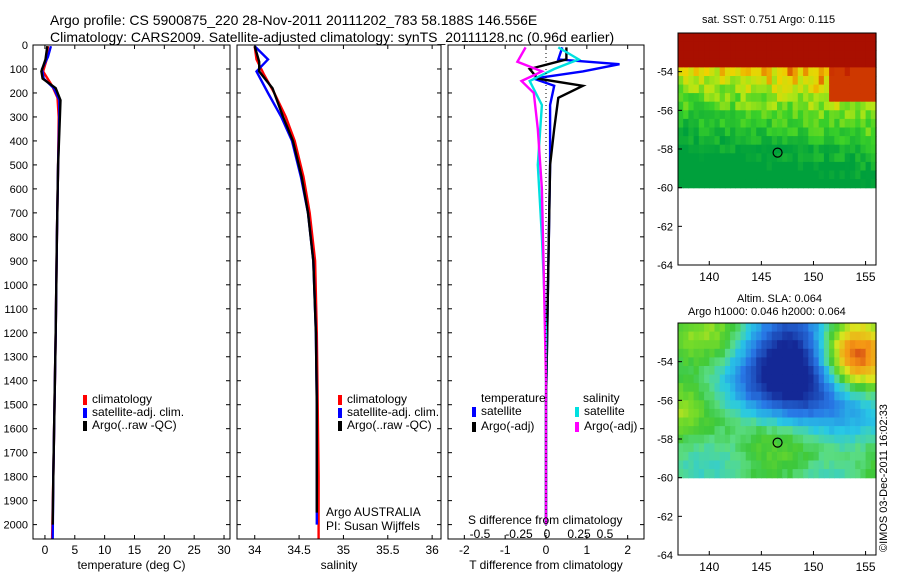 This screenshot has height=580, width=900. I want to click on x-tick-label-top-diff-4: 0.5, so click(605, 534).